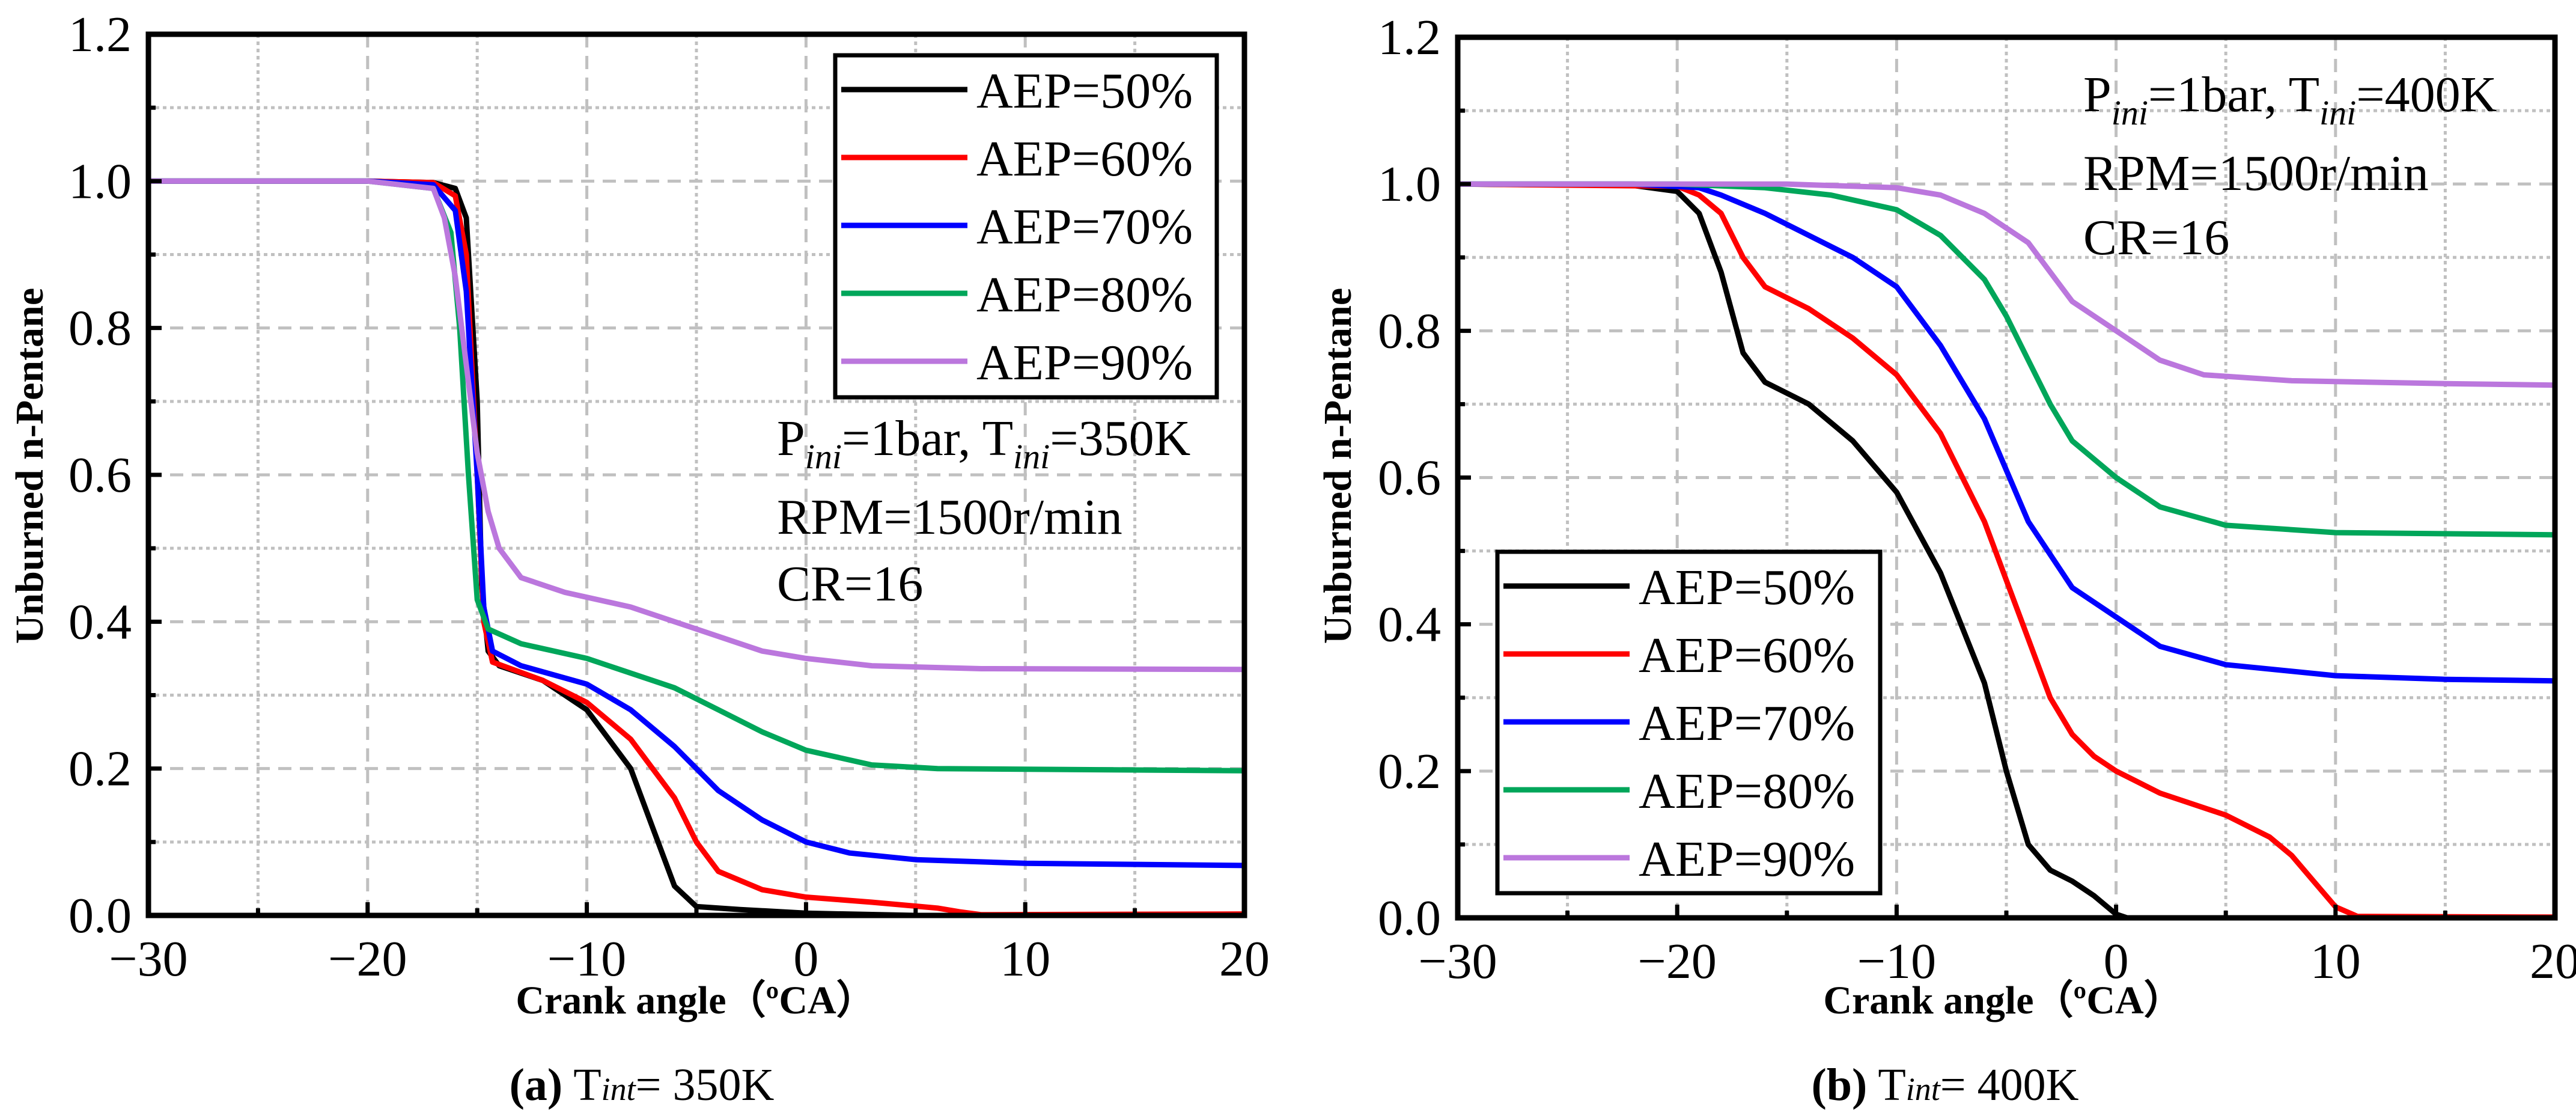 Image resolution: width=2576 pixels, height=1118 pixels. I want to click on condition-annotation-pressure-temperature: Pini=1bar, Tini=400K, so click(2290, 99).